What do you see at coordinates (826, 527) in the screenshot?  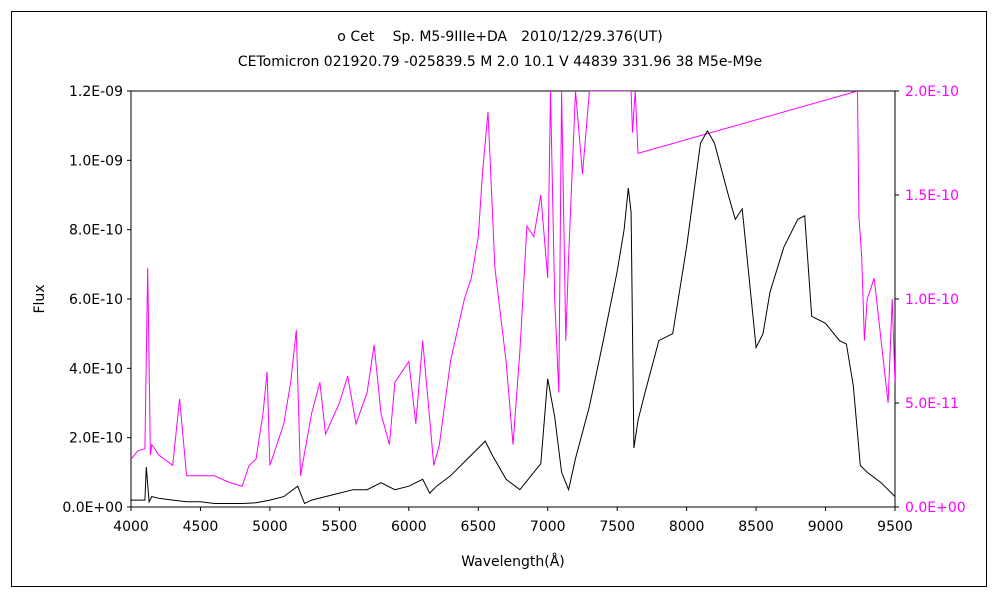 I see `x-tick-label: 9000` at bounding box center [826, 527].